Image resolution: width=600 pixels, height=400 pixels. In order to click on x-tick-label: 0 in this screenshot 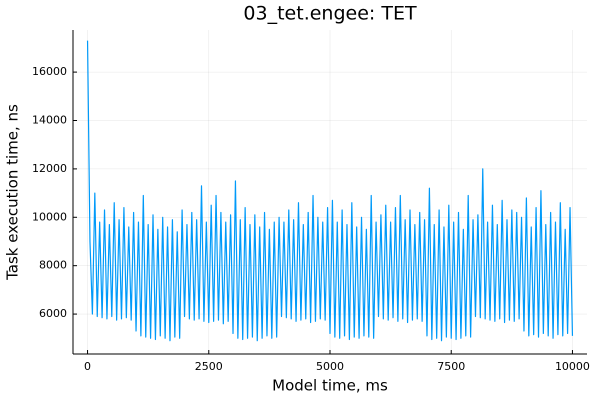, I will do `click(87, 366)`.